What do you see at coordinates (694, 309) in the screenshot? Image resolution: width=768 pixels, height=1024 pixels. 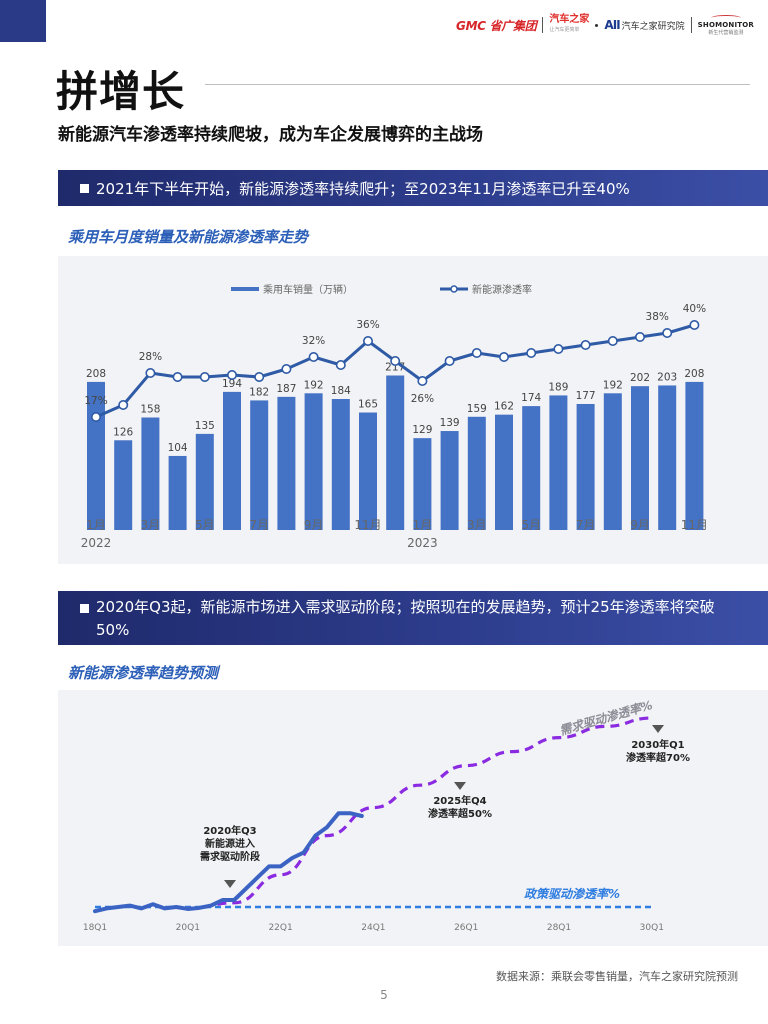 I see `penetration-label: 40%` at bounding box center [694, 309].